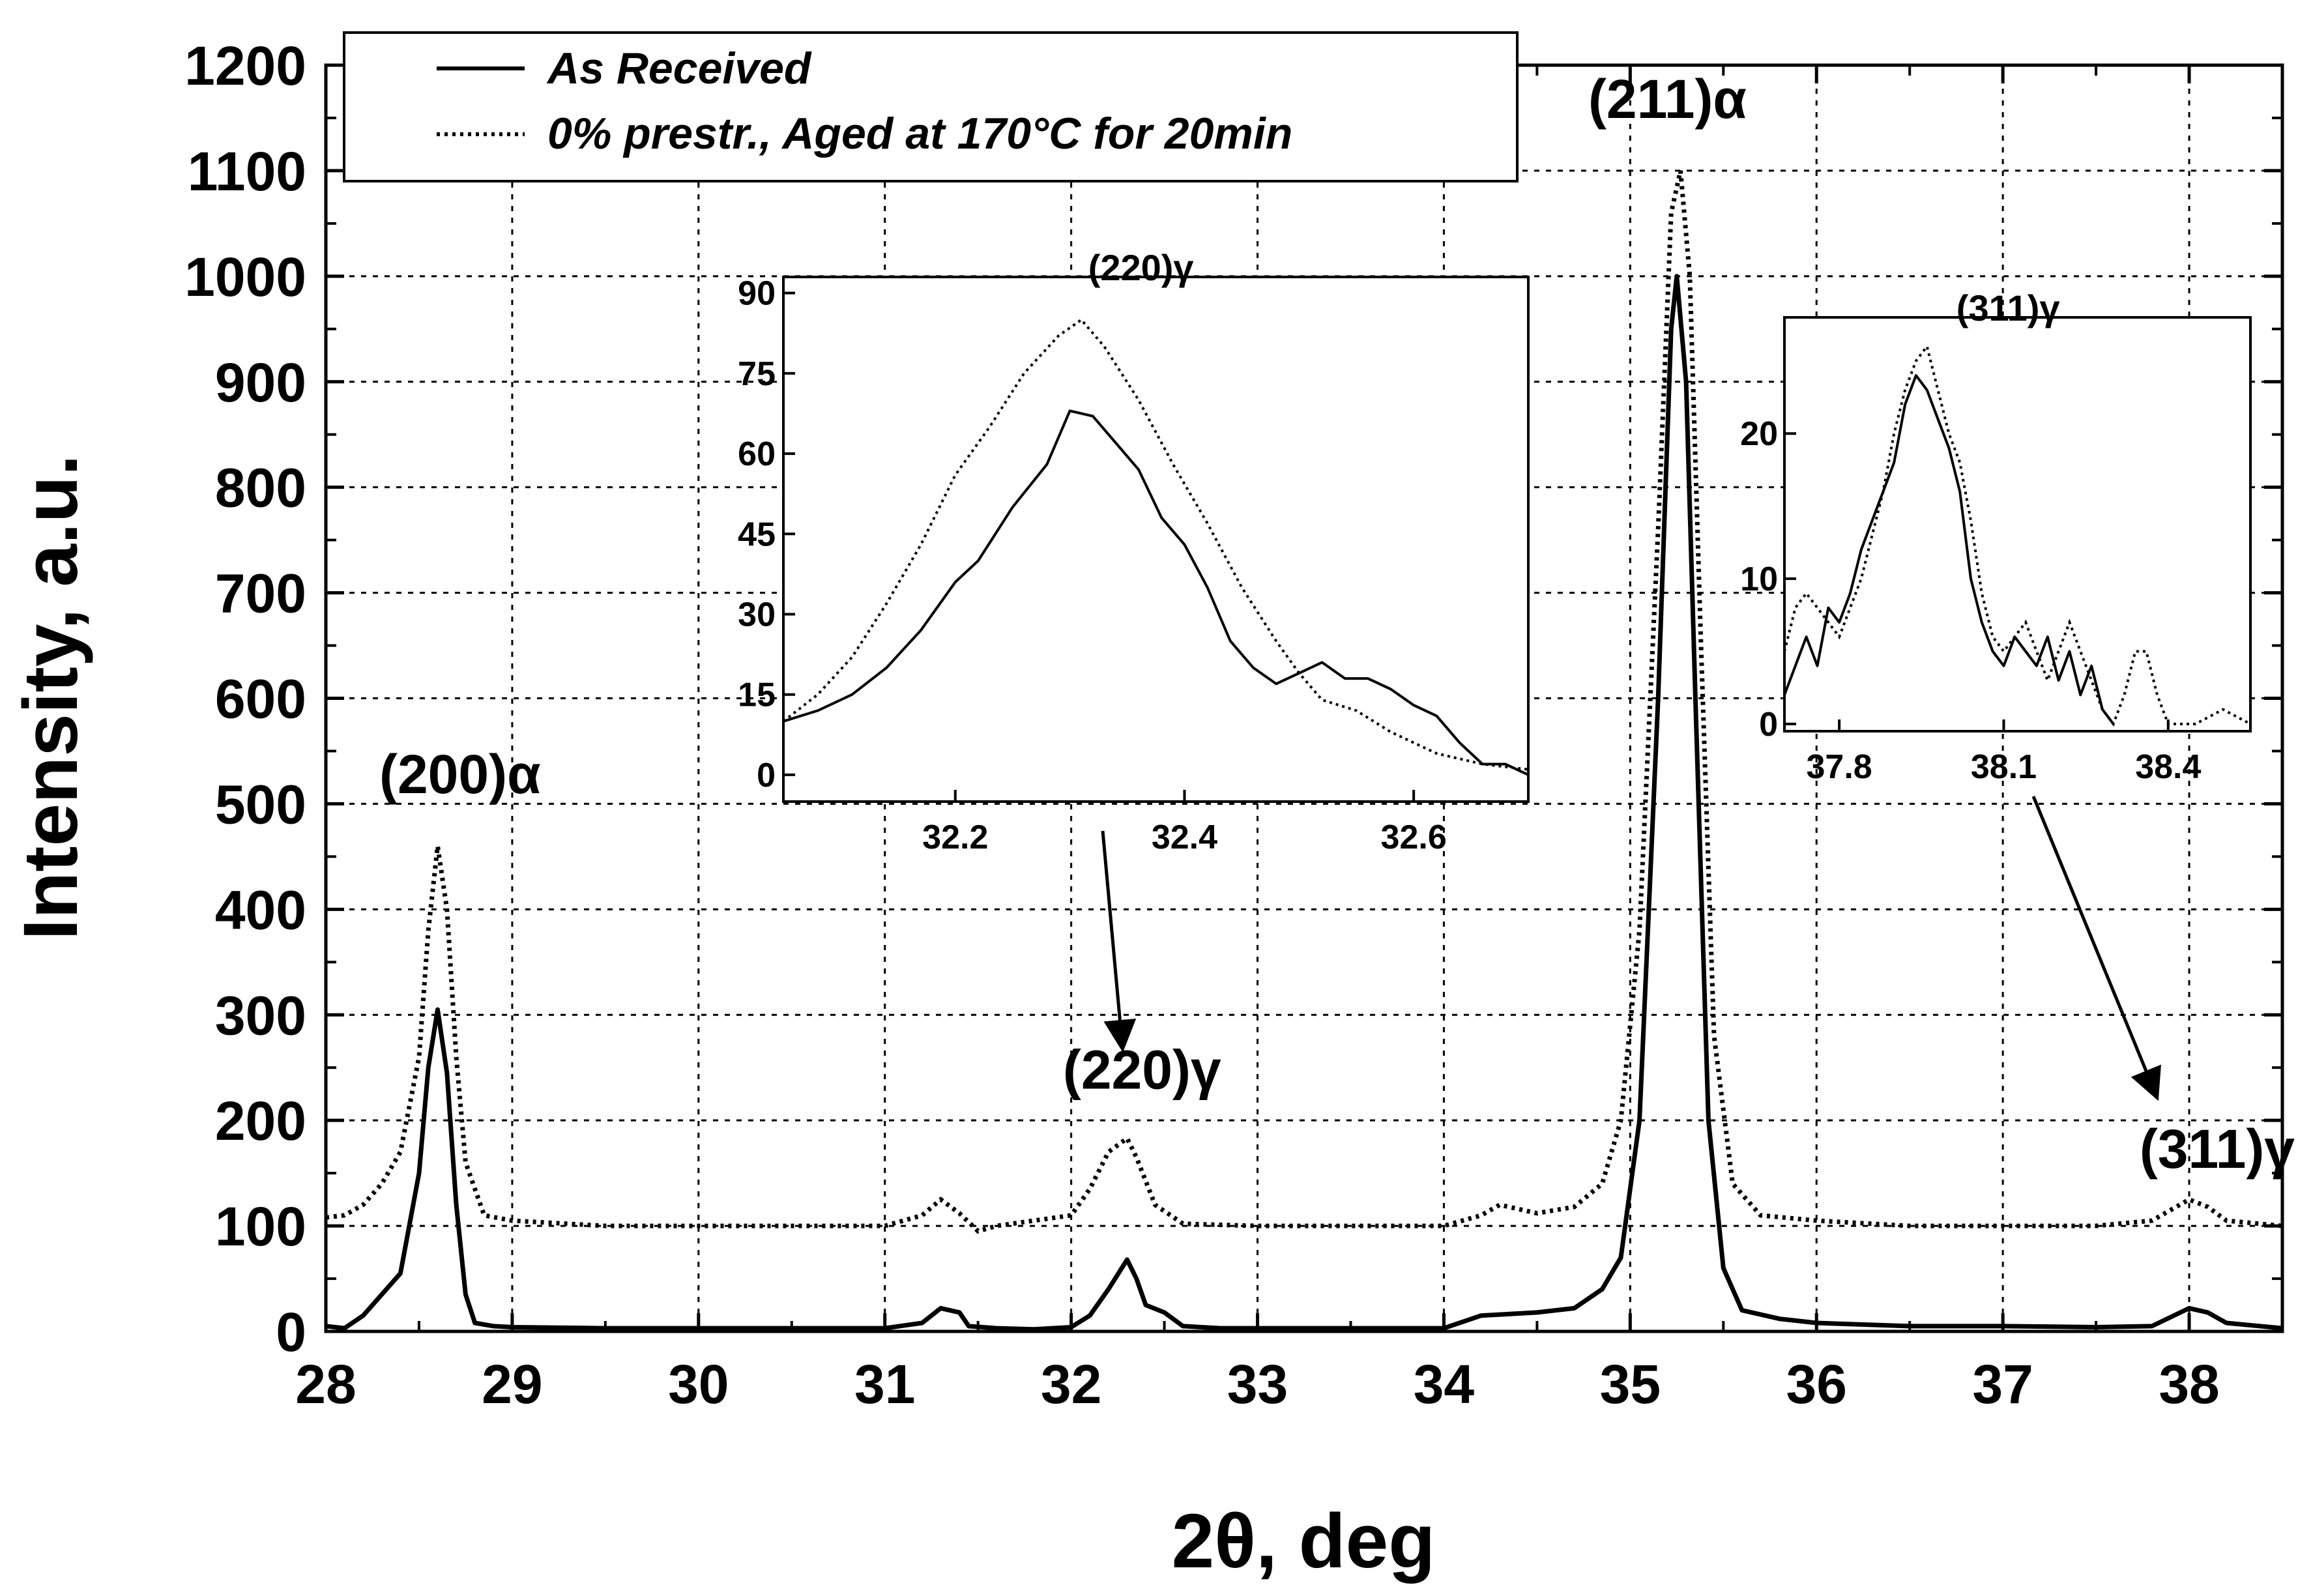 This screenshot has width=2298, height=1596. Describe the element at coordinates (1141, 267) in the screenshot. I see `inset-title: (220)γ` at that location.